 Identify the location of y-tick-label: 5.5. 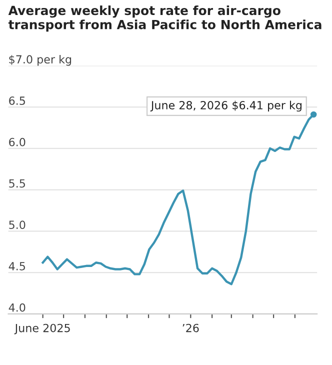
(17, 183).